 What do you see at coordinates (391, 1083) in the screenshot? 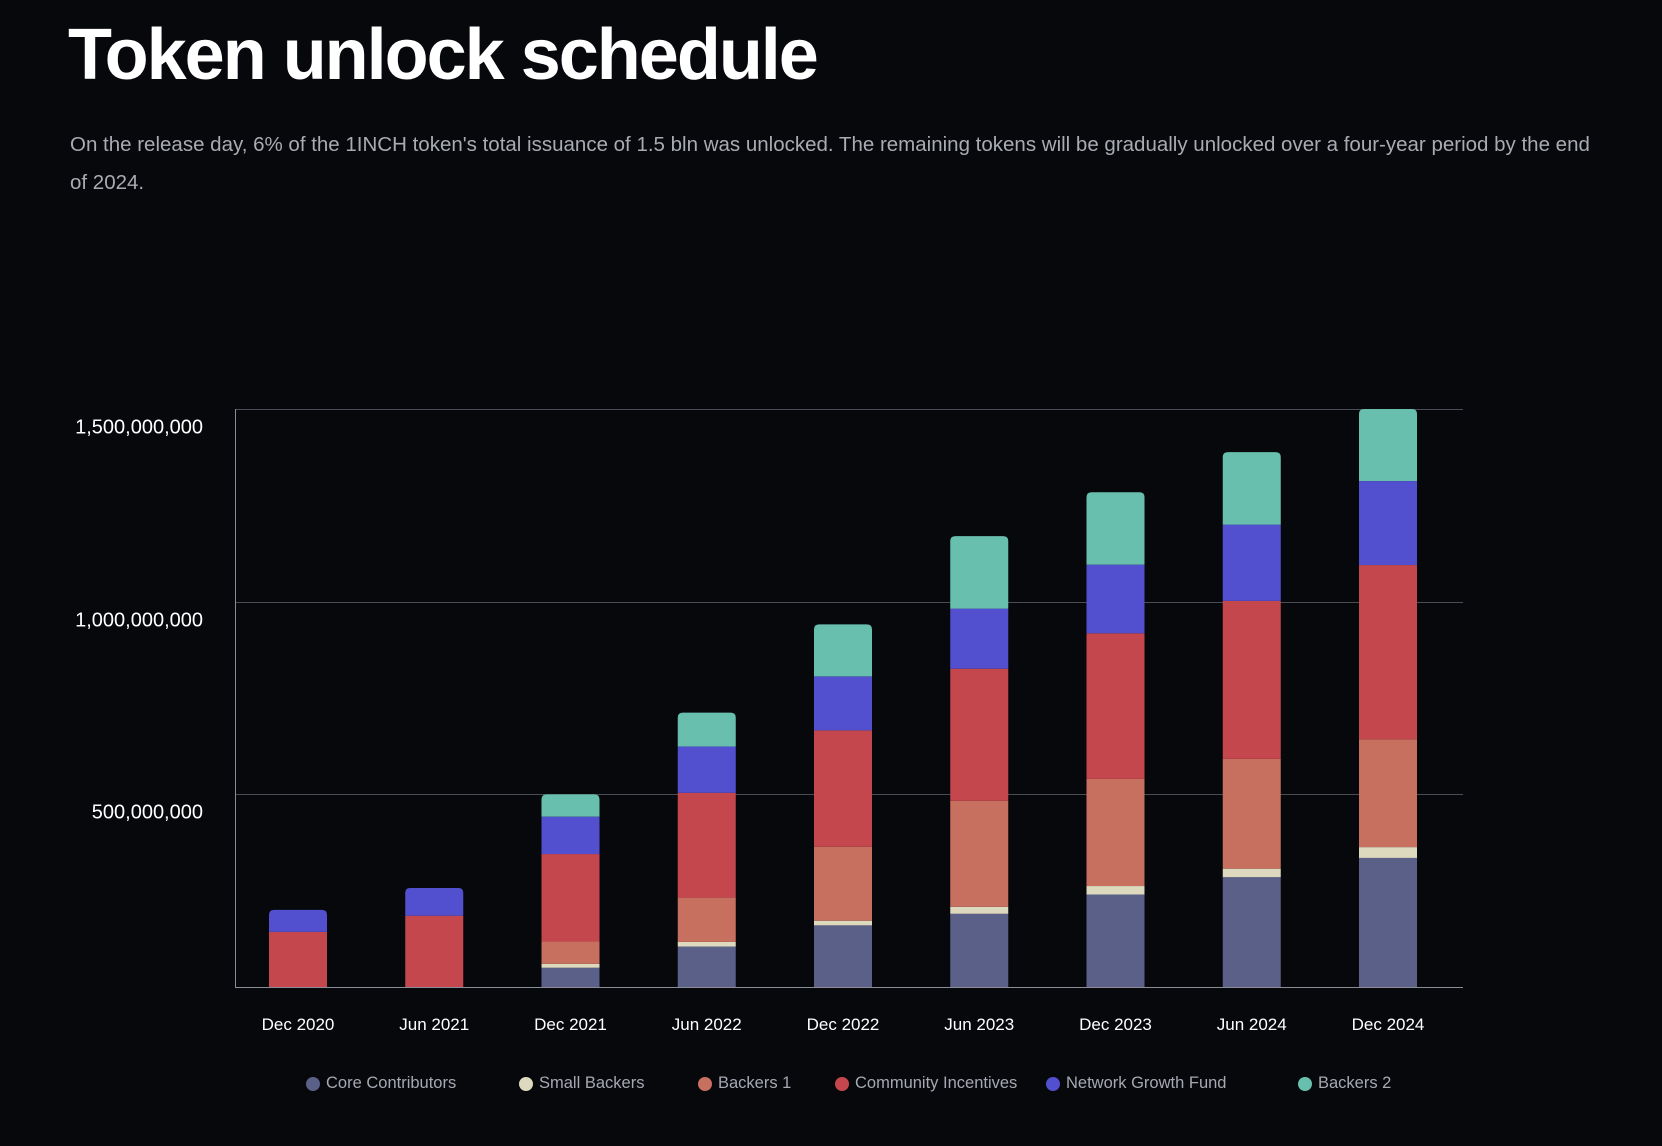
I see `legend-label: Core Contributors` at bounding box center [391, 1083].